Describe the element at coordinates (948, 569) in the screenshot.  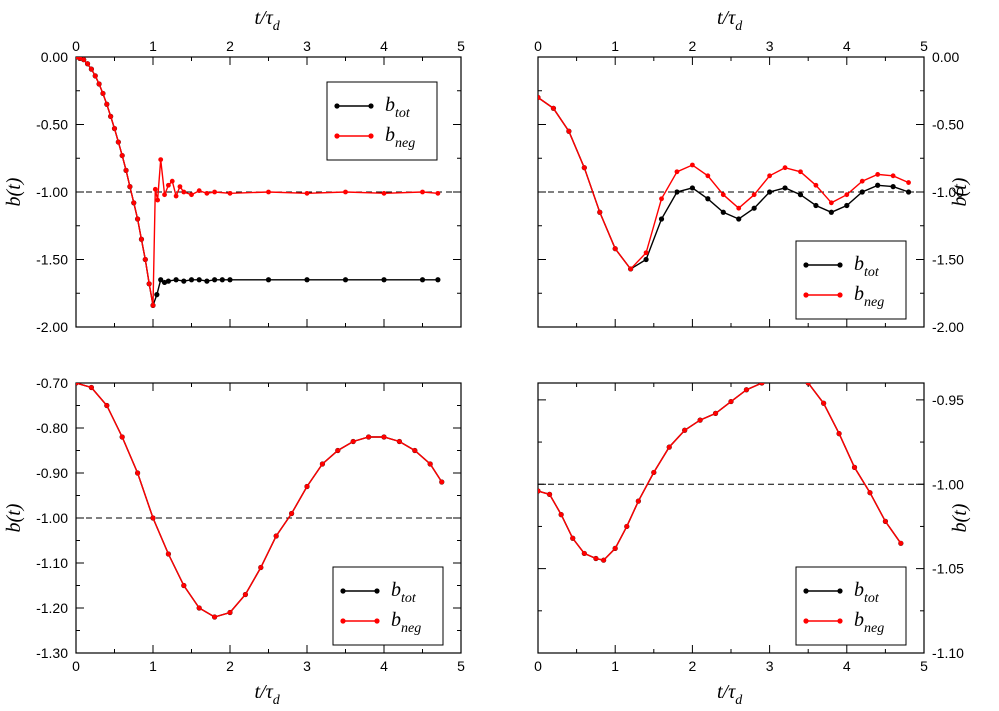
I see `y-tick-label: -1.05` at that location.